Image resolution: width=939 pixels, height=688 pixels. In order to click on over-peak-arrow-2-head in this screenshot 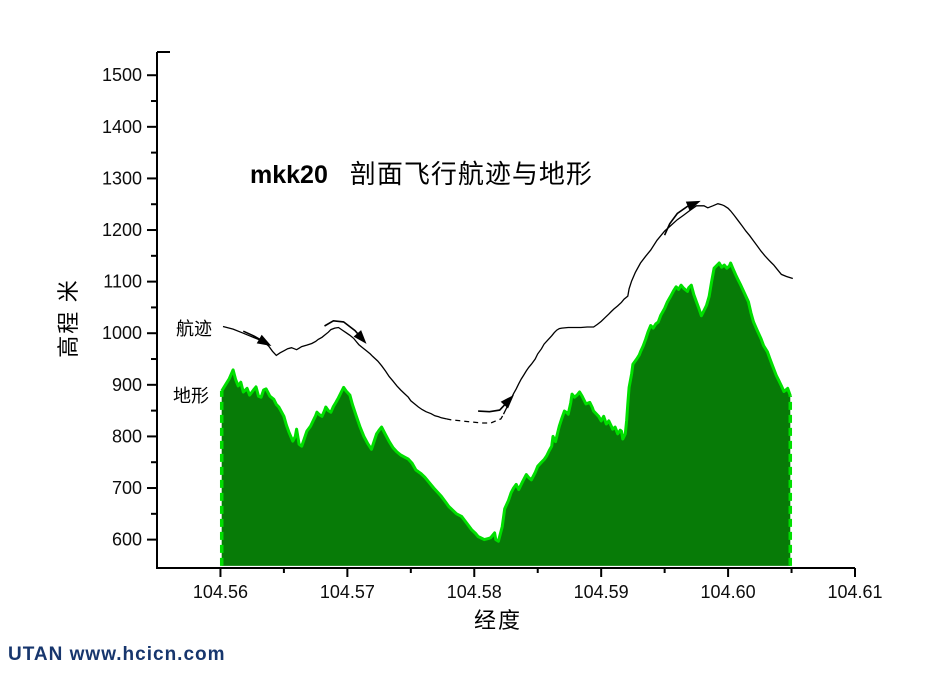, I will do `click(360, 337)`.